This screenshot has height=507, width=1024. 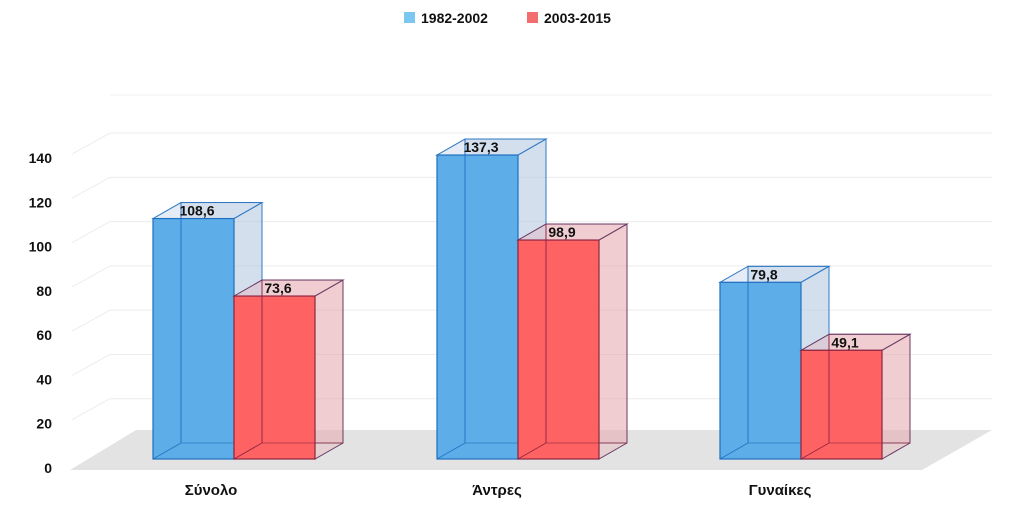 What do you see at coordinates (41, 158) in the screenshot?
I see `y-tick-label: 140` at bounding box center [41, 158].